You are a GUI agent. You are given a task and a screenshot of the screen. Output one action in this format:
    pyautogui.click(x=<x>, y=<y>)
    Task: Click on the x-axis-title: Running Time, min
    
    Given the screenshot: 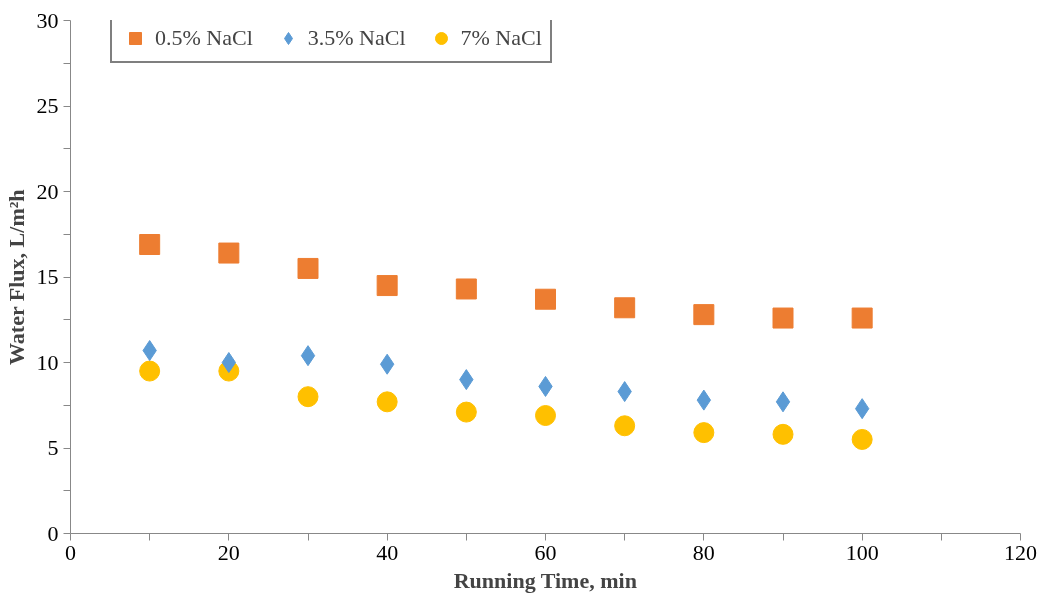 What is the action you would take?
    pyautogui.click(x=545, y=580)
    